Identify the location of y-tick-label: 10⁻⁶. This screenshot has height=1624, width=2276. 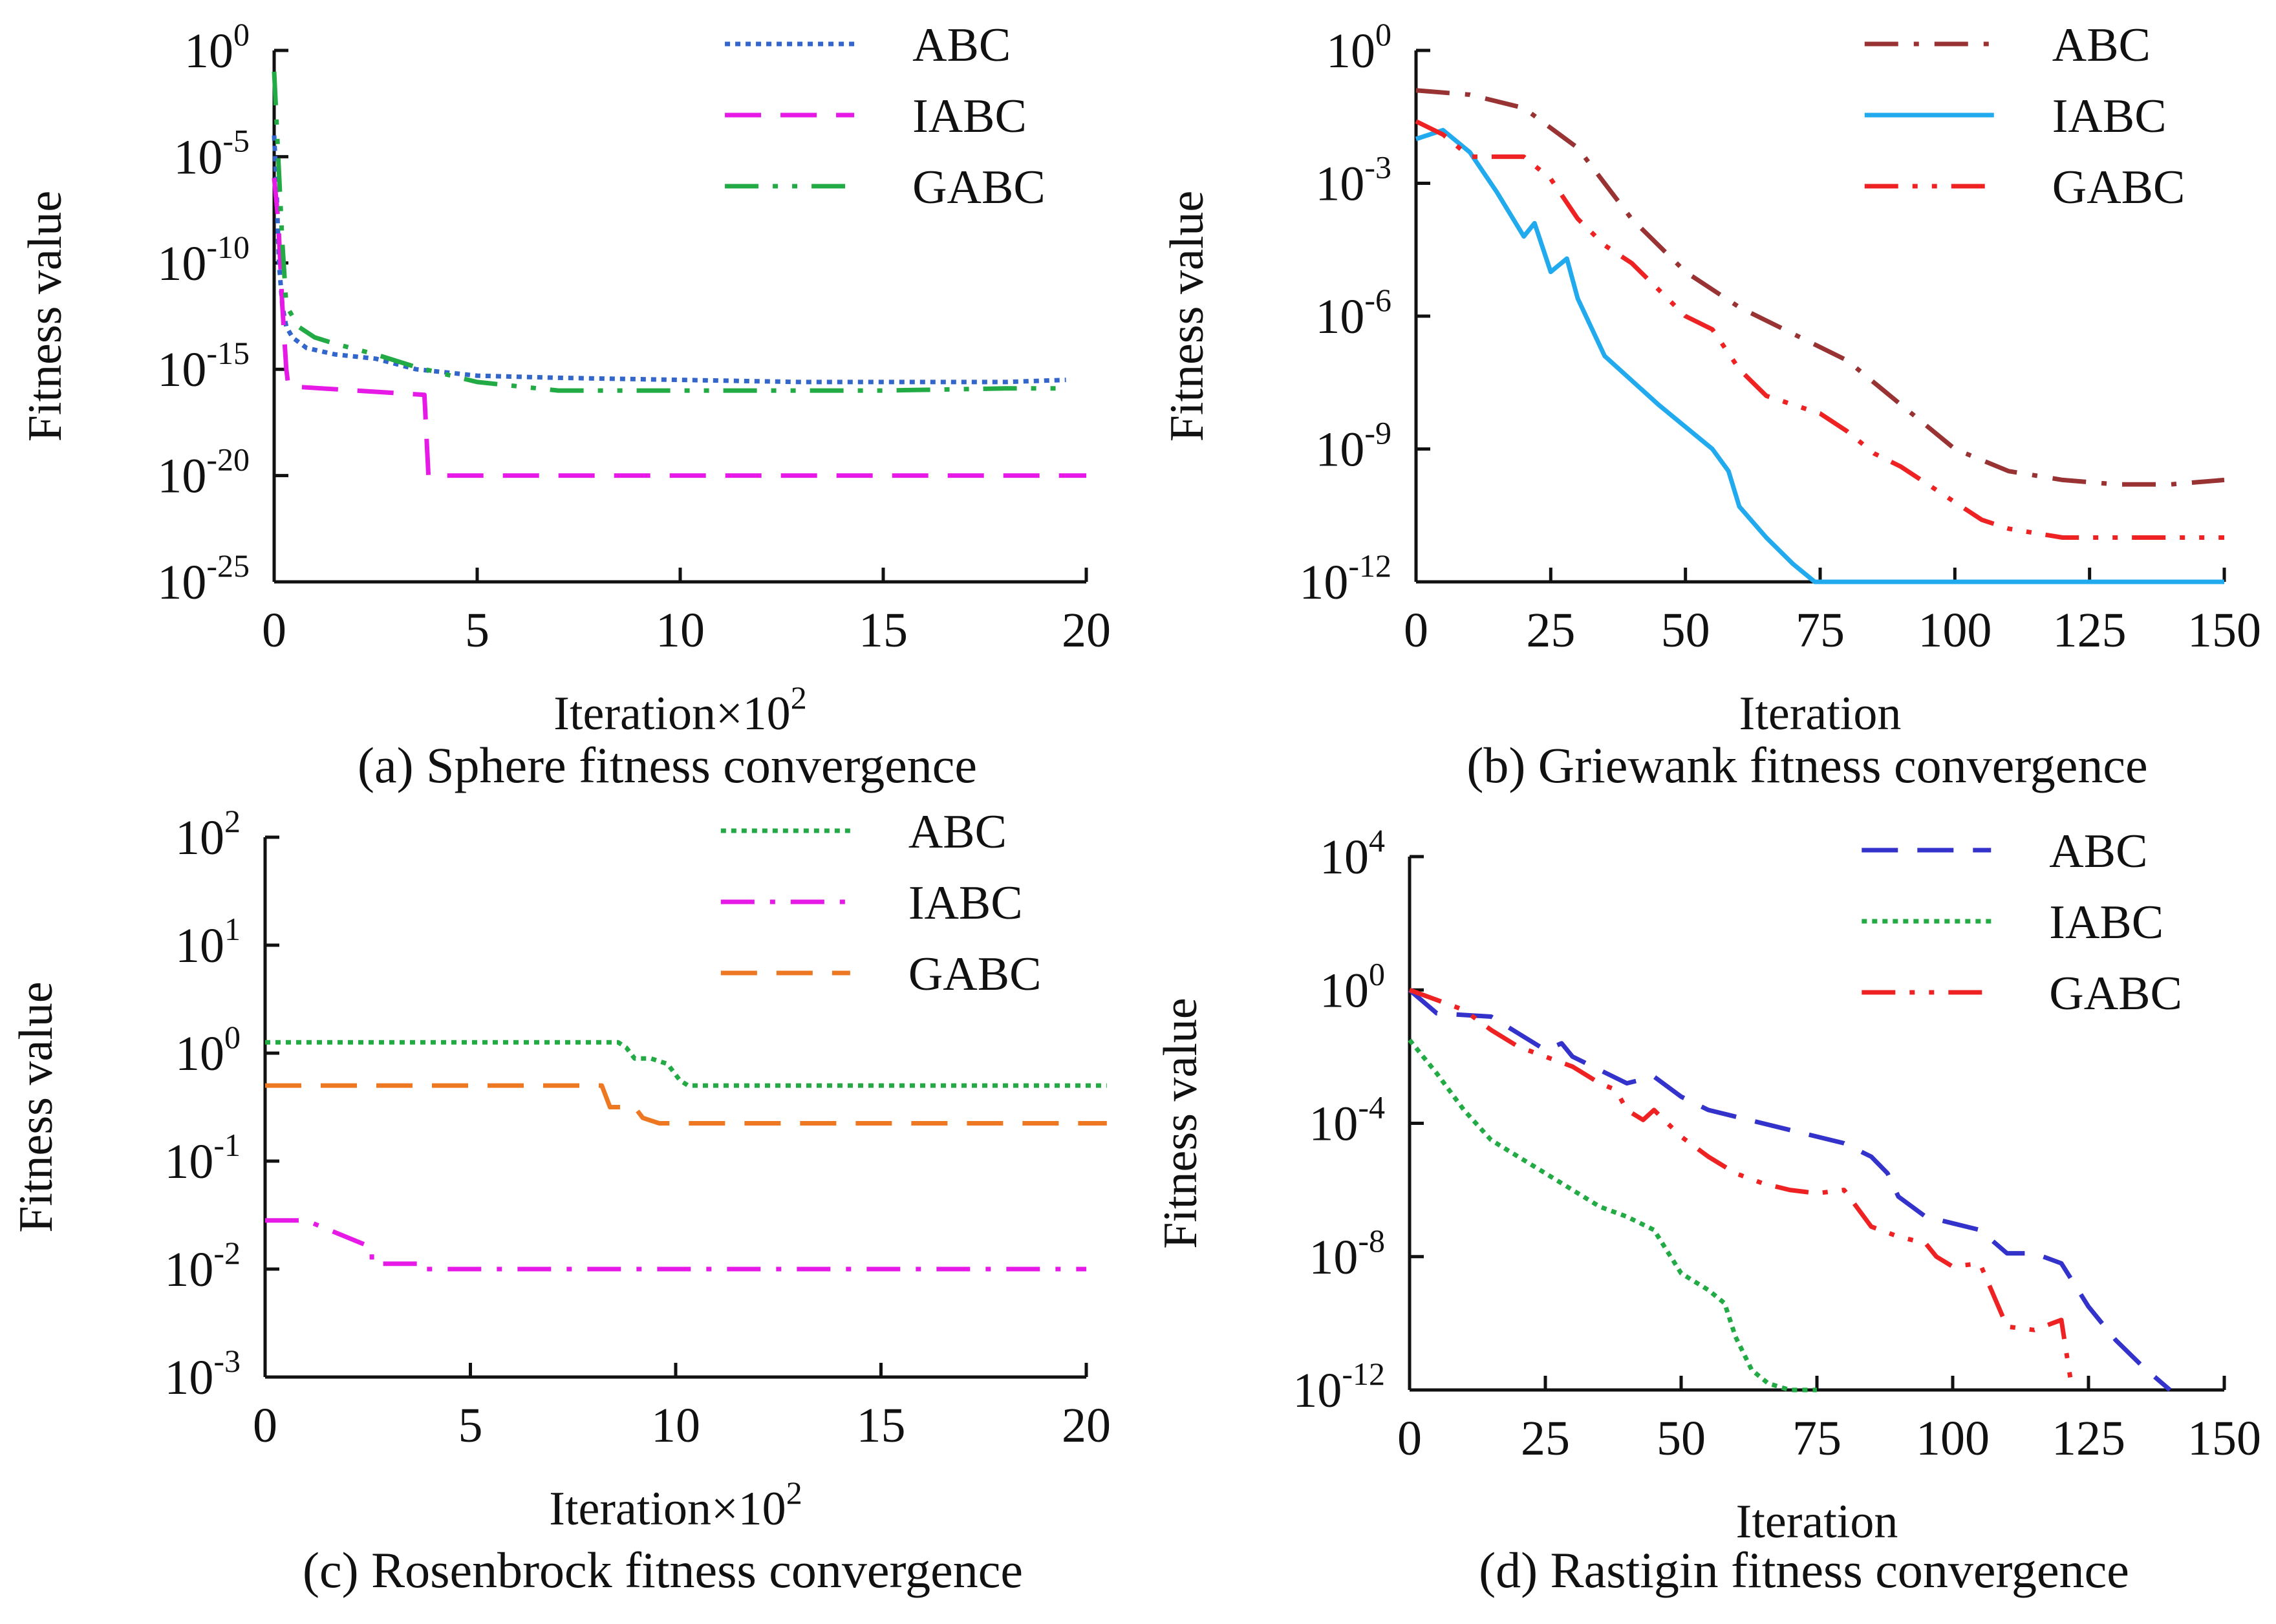
(1353, 313).